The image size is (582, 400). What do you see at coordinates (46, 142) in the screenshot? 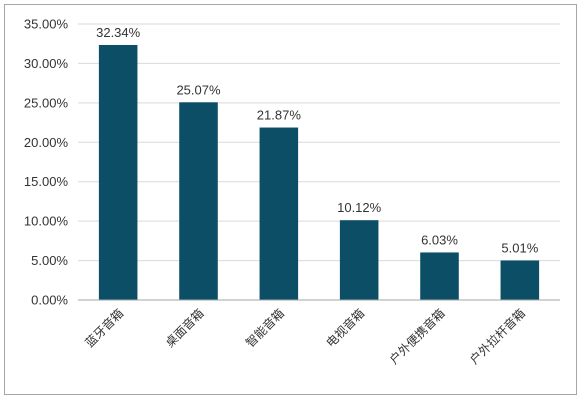
I see `y-tick-label: 20.00%` at bounding box center [46, 142].